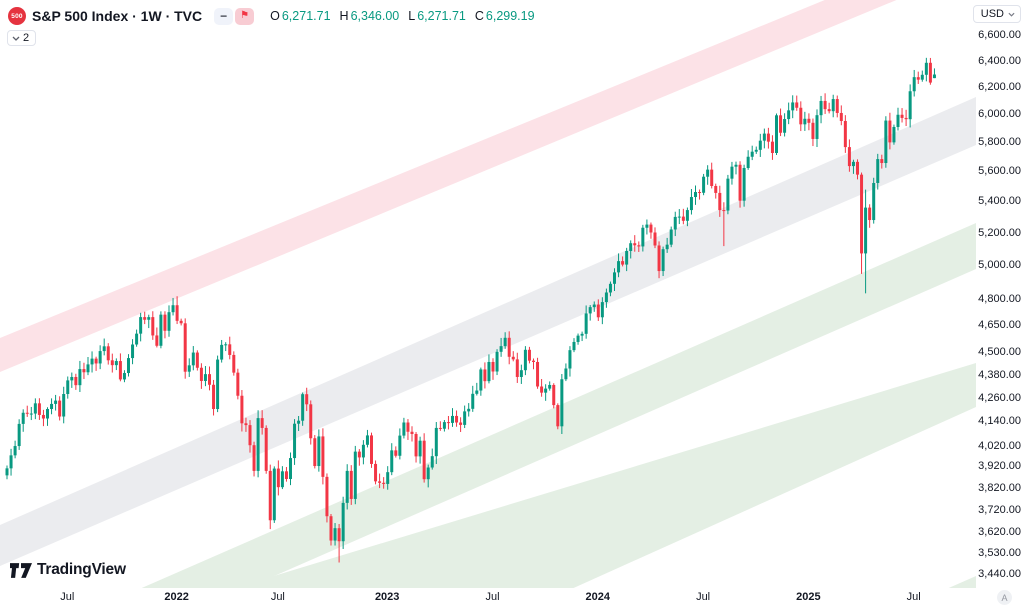 Image resolution: width=1024 pixels, height=608 pixels. I want to click on low-label: L, so click(412, 16).